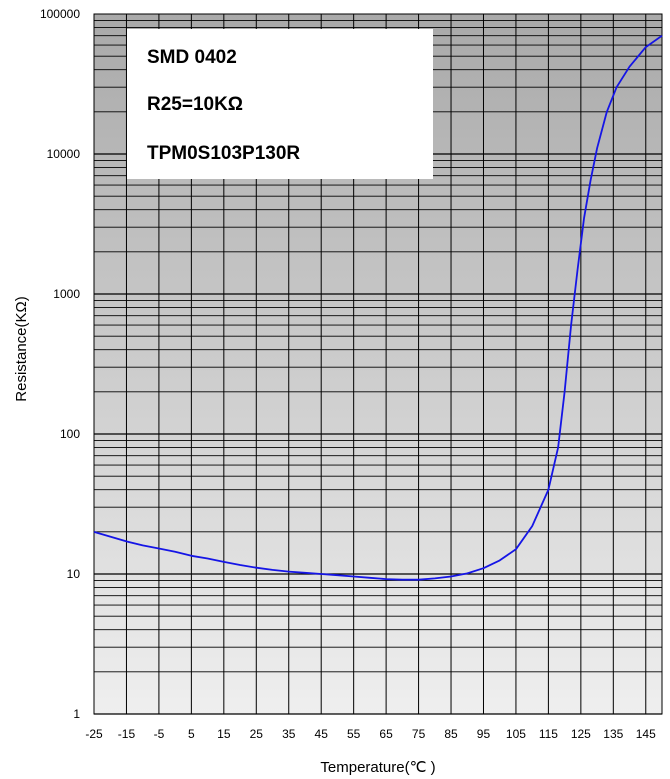 The width and height of the screenshot is (670, 779). Describe the element at coordinates (191, 734) in the screenshot. I see `x-tick-label: 5` at that location.